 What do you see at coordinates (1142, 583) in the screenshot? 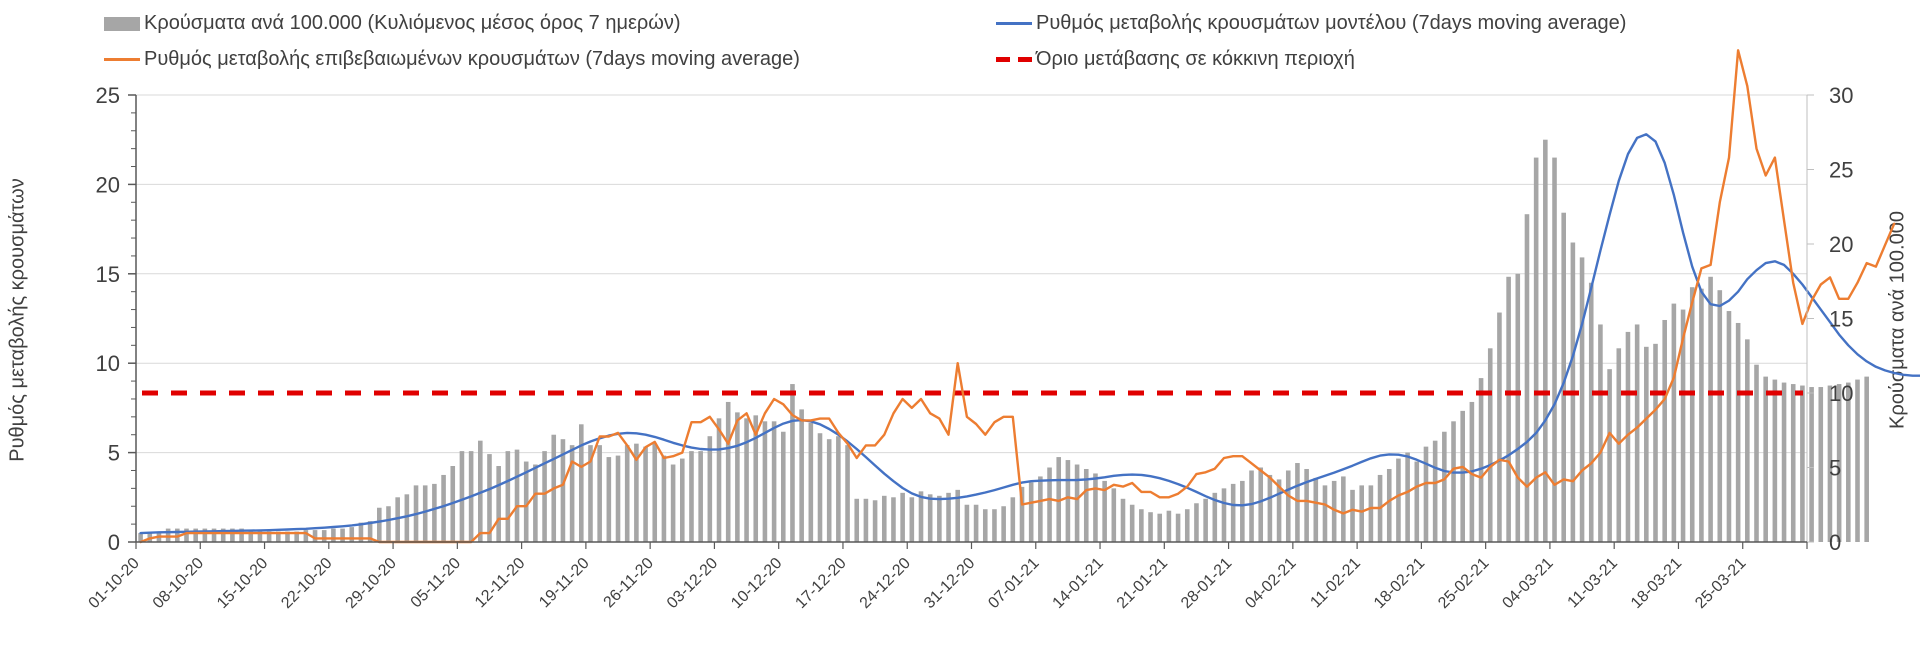
I see `x-tick-label: 21-01-21` at bounding box center [1142, 583].